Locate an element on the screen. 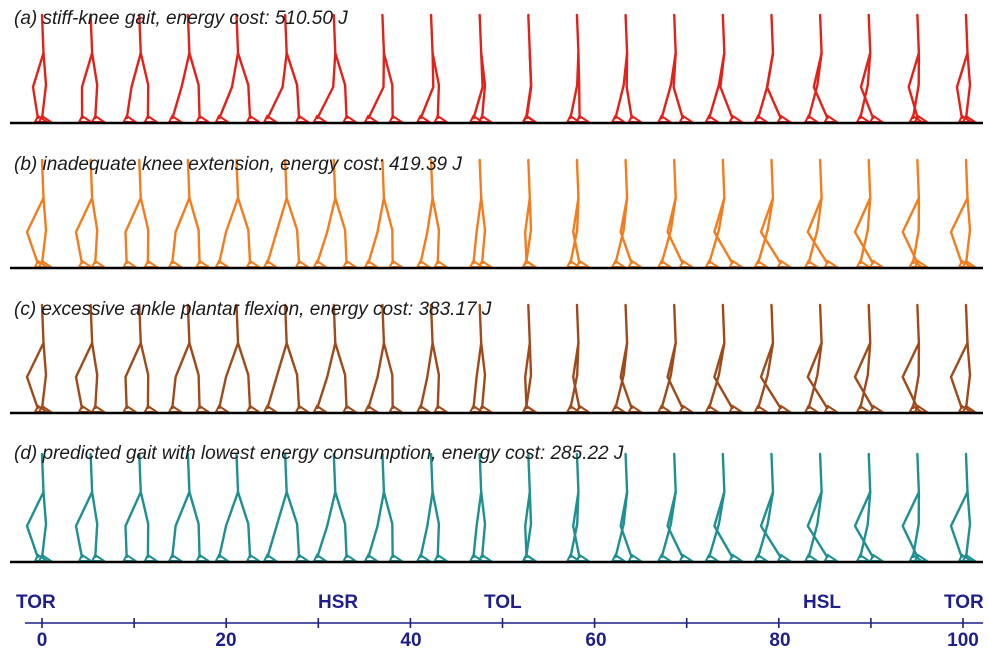 Image resolution: width=988 pixels, height=661 pixels. figure-c-frame-6-front-foot is located at coordinates (303, 408).